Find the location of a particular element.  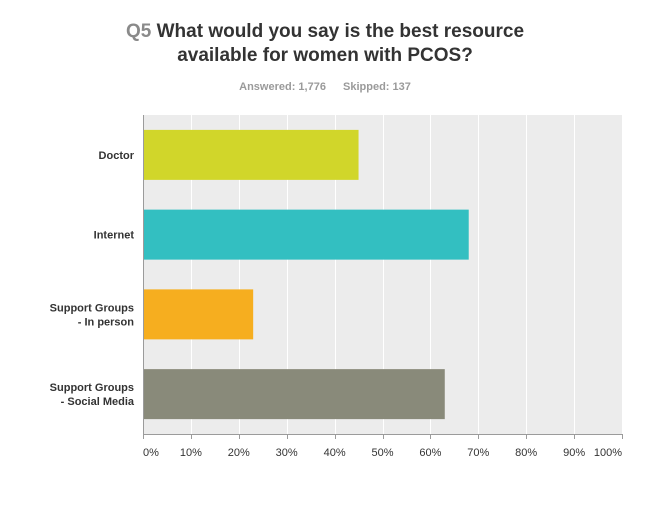

x-tick-label: 10% is located at coordinates (191, 453).